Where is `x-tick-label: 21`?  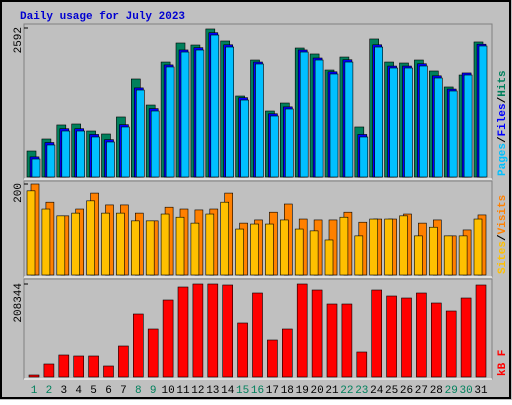 x-tick-label: 21 is located at coordinates (332, 391).